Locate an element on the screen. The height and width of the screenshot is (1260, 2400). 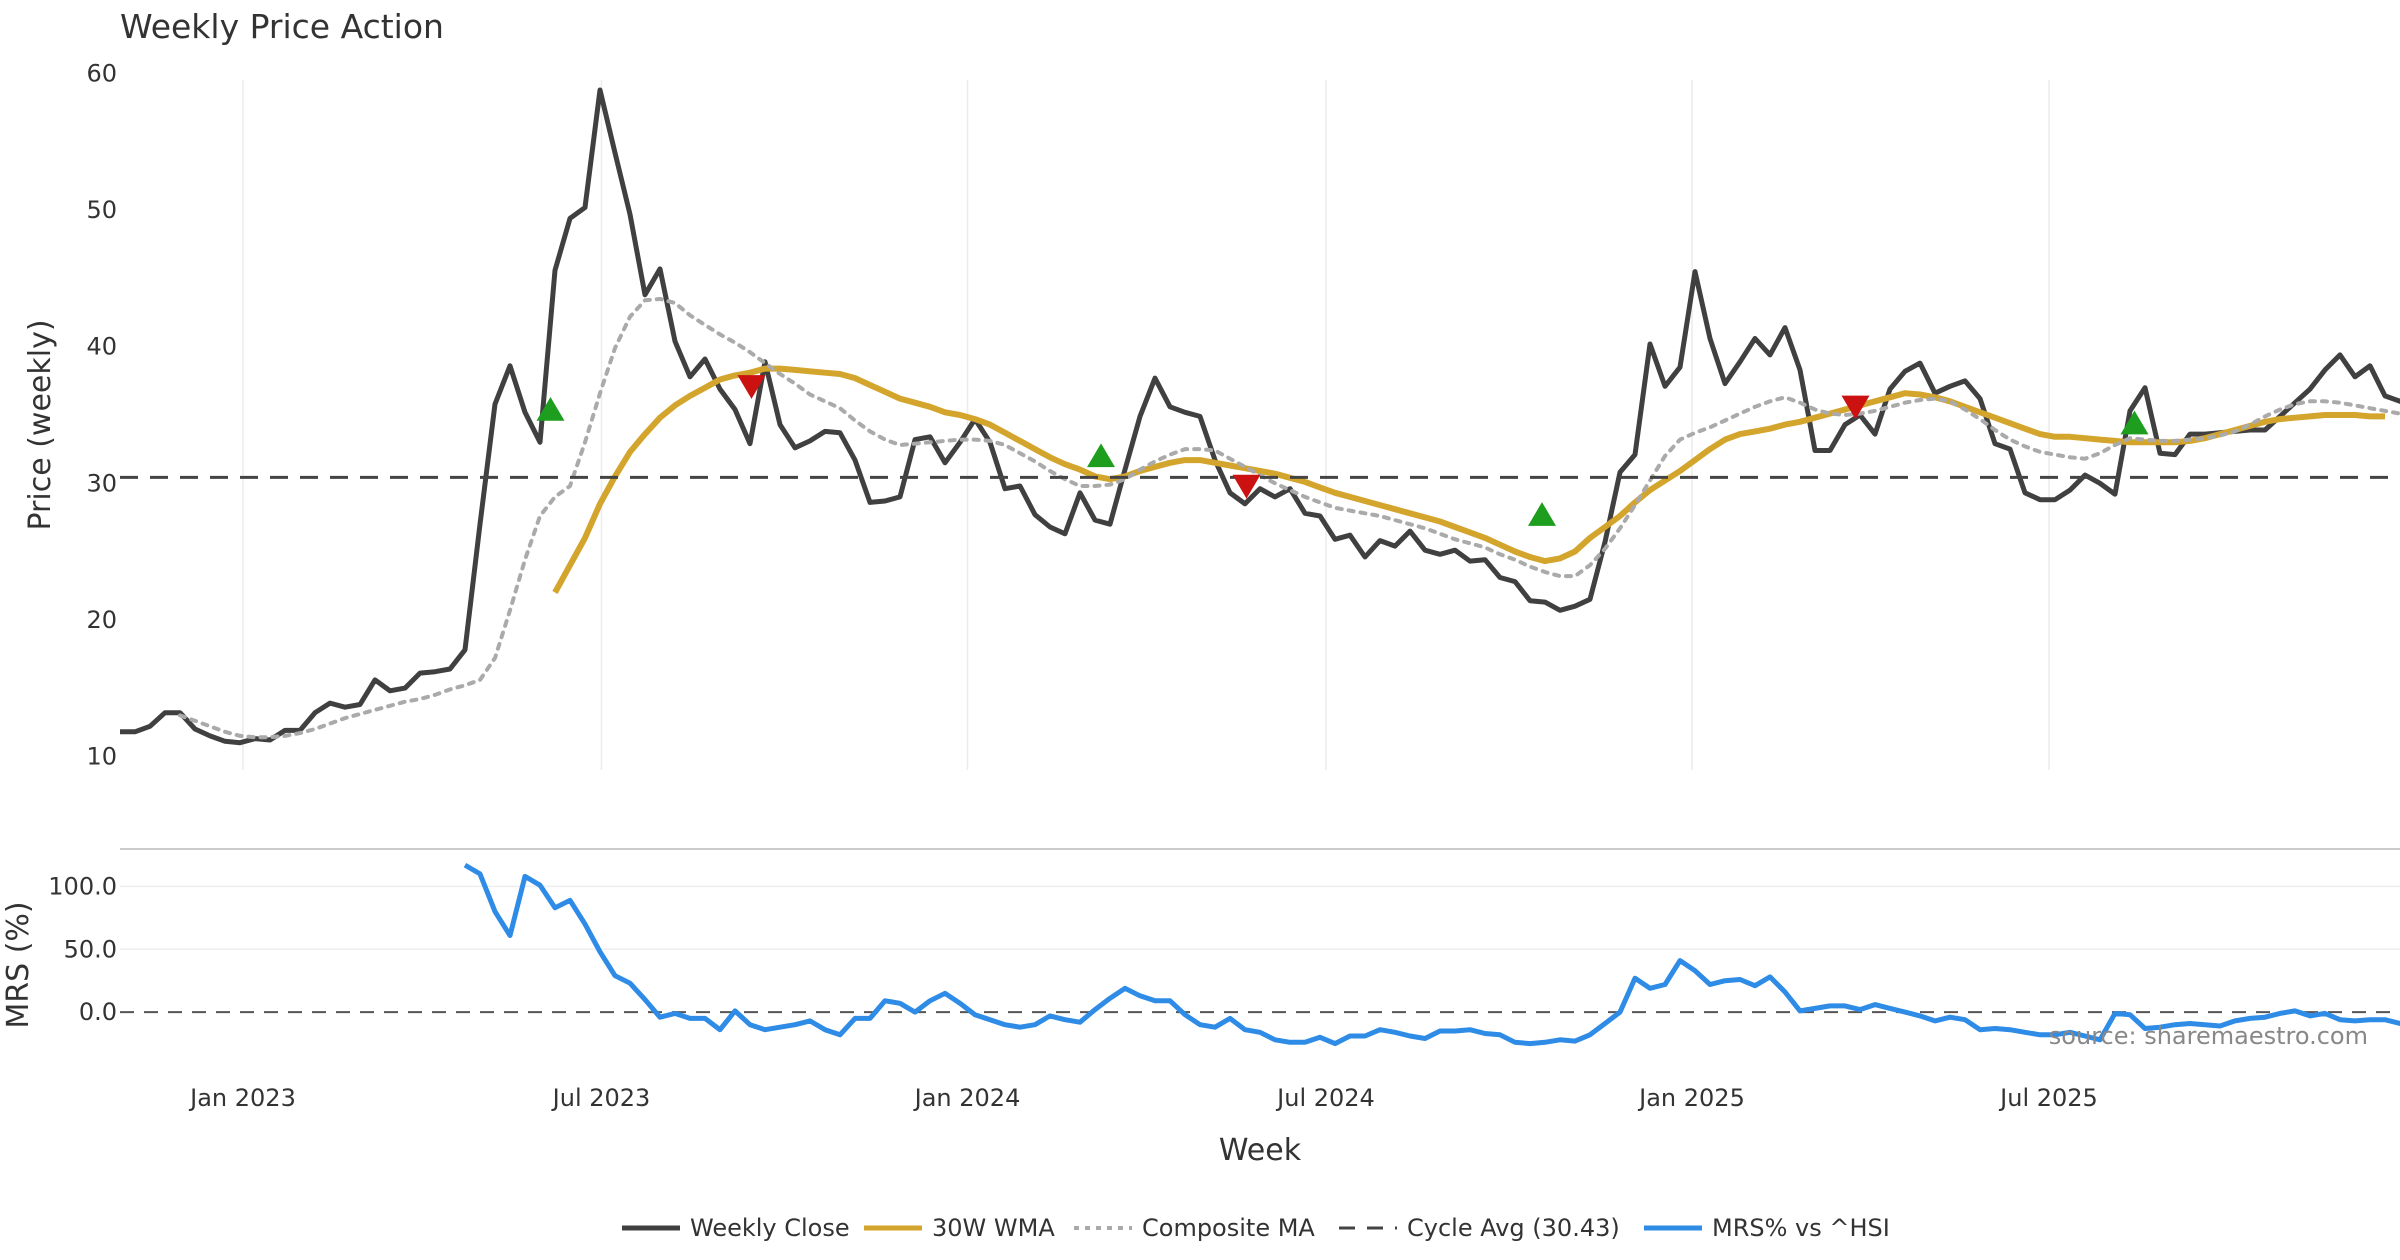
mrs-line is located at coordinates (1431, 954).